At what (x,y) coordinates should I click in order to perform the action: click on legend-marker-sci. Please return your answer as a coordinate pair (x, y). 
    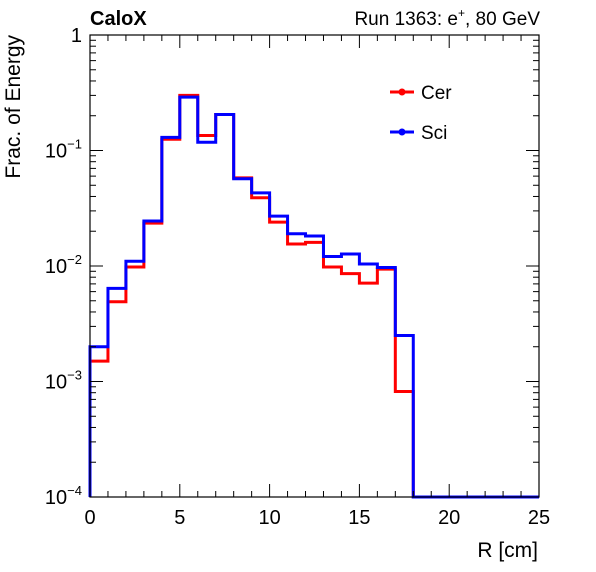
    Looking at the image, I should click on (402, 132).